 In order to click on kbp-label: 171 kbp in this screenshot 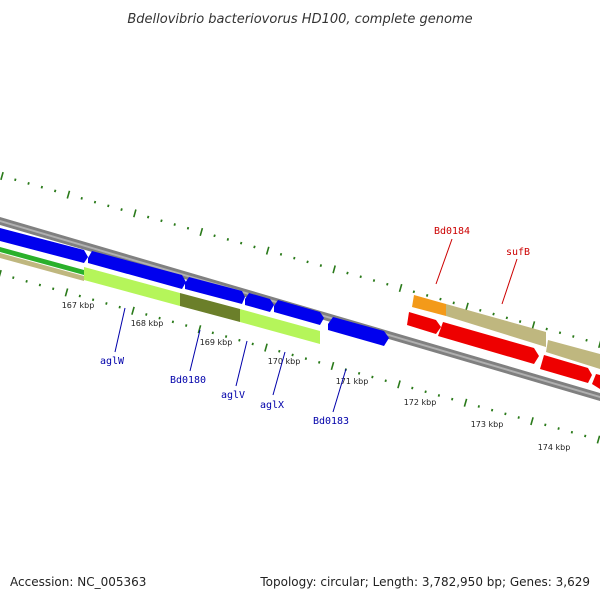, I will do `click(352, 381)`.